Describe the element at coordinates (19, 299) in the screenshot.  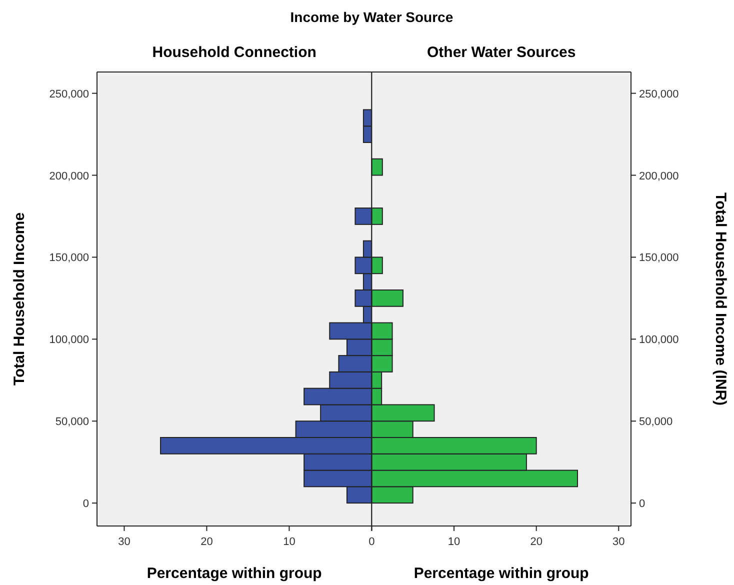
I see `y-axis-title: Total Household Income` at that location.